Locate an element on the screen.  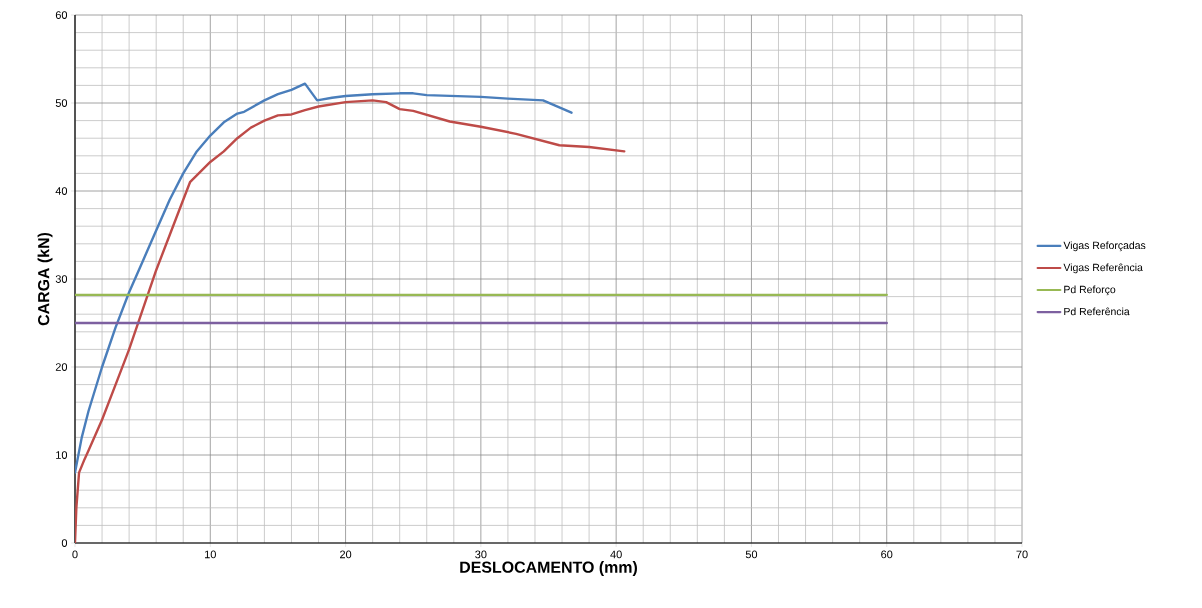
x-tick-label: 30 is located at coordinates (481, 554).